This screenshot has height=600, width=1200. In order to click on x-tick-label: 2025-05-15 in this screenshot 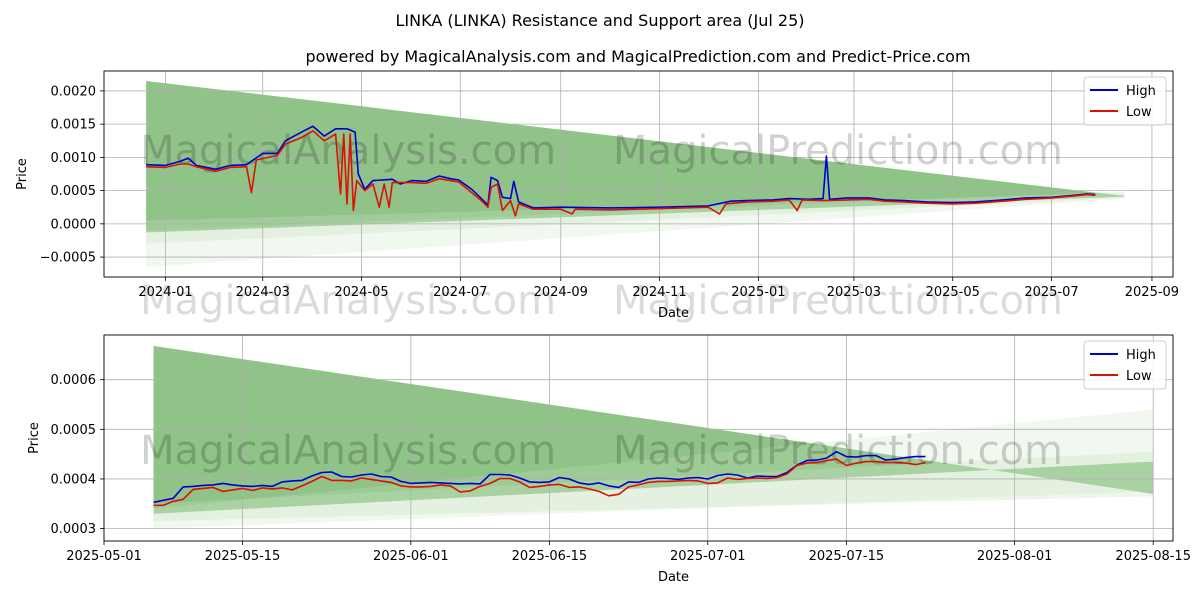, I will do `click(243, 556)`.